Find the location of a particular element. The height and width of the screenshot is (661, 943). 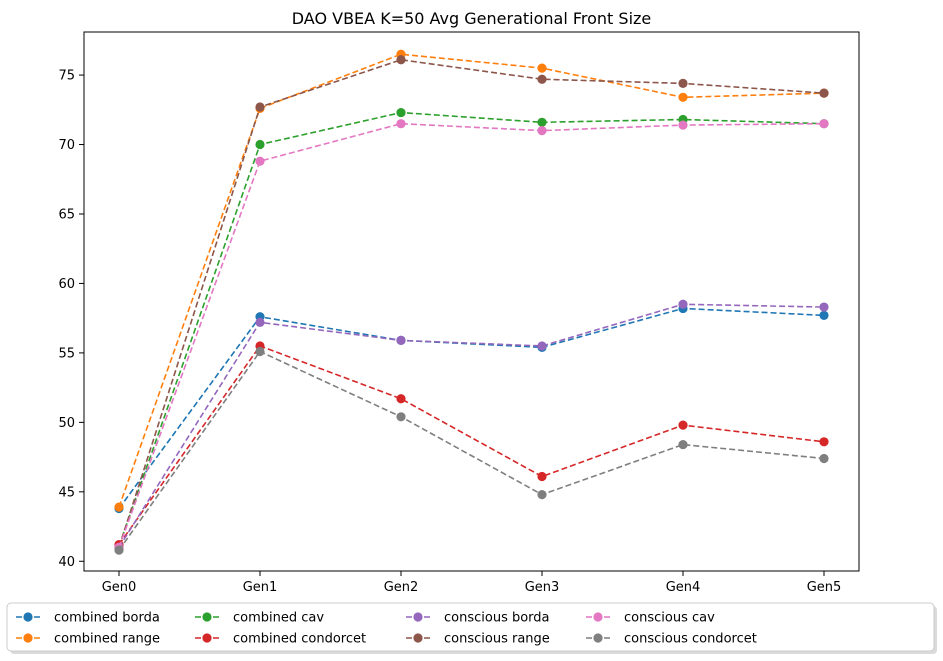

y-tick-label: 60 is located at coordinates (66, 284).